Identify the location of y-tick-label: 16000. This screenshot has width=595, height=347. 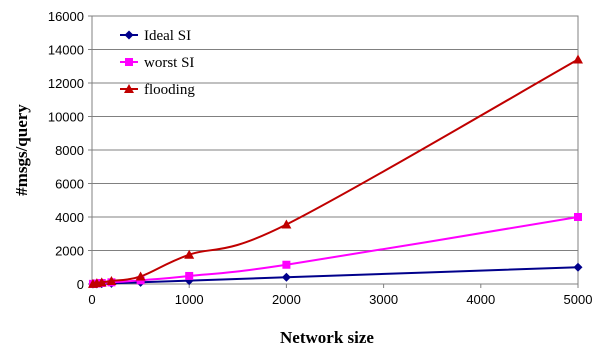
(66, 16).